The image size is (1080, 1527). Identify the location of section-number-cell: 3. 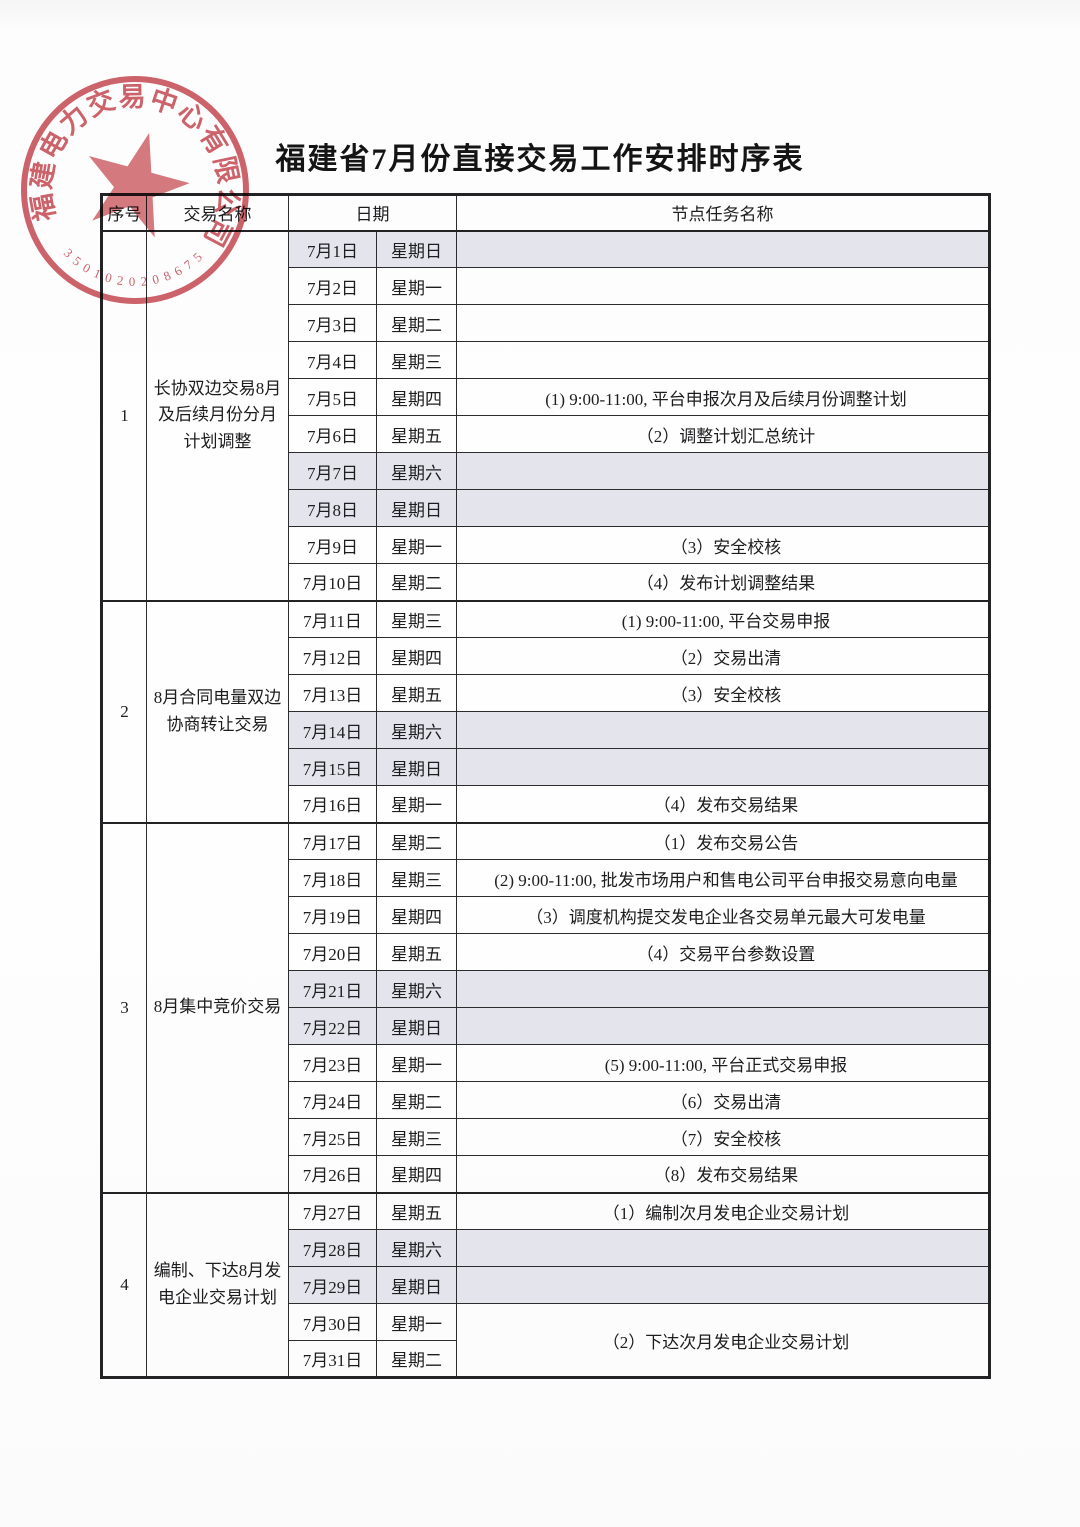
(124, 1007).